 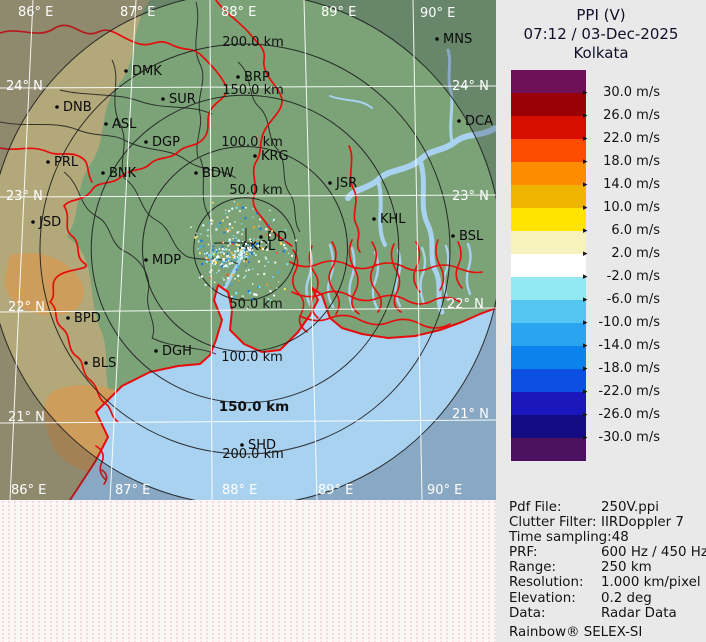 I want to click on station-label: BPD, so click(x=87, y=318).